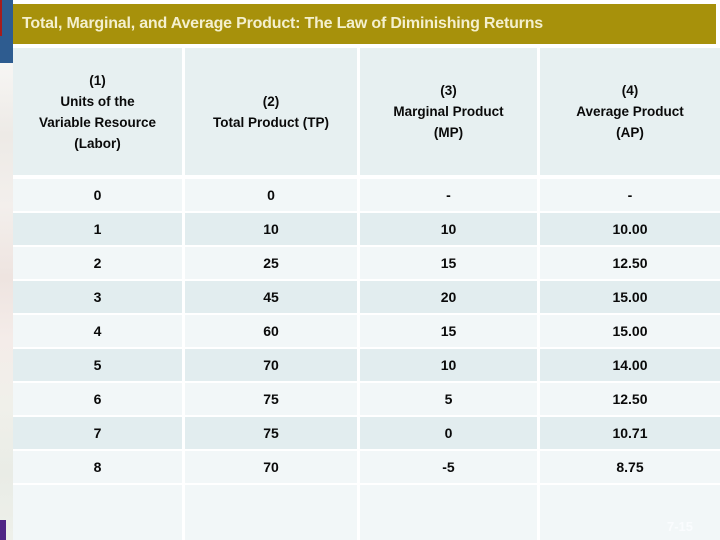  Describe the element at coordinates (99, 467) in the screenshot. I see `table-cell: 8` at that location.